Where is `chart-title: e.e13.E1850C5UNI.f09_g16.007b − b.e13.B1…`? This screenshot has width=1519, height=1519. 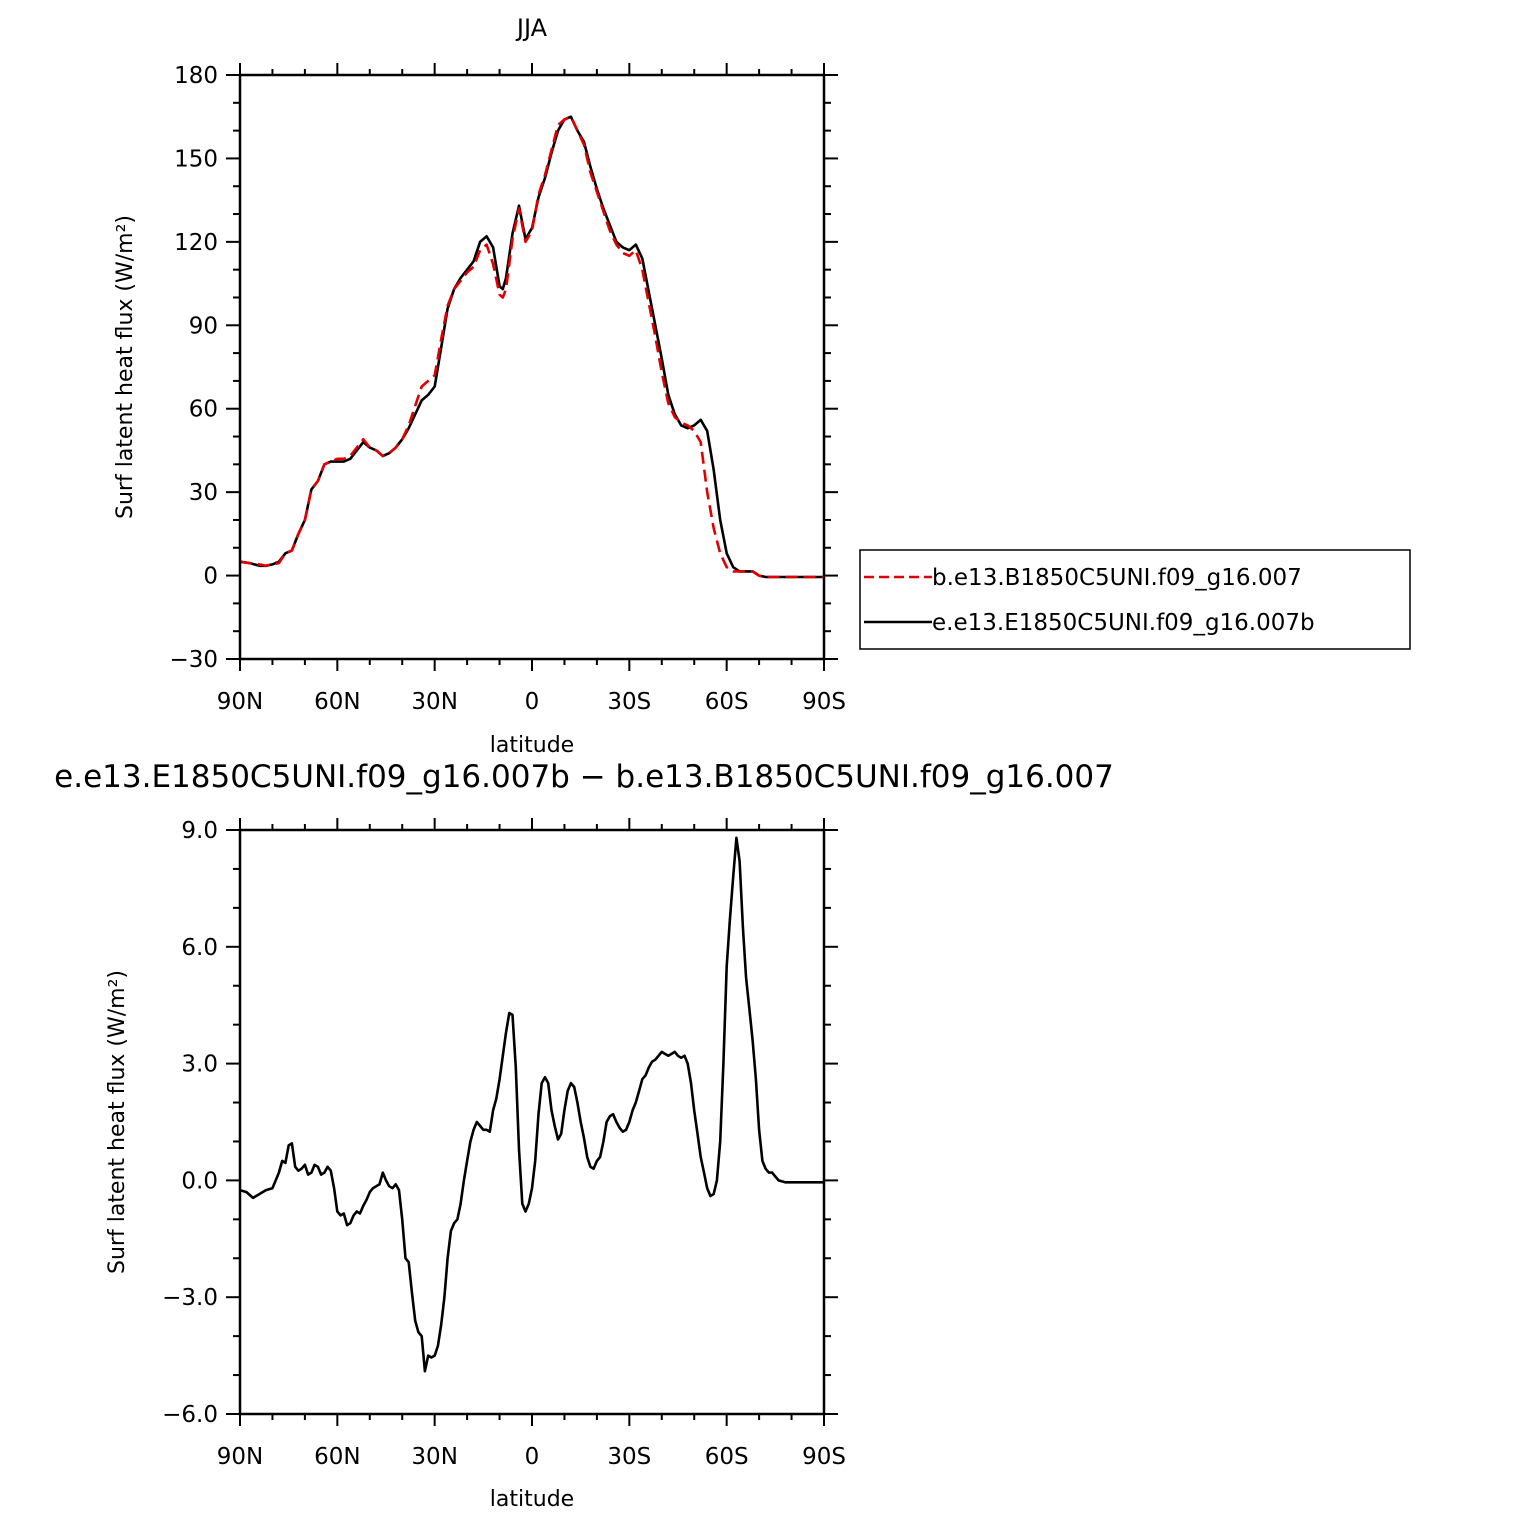 chart-title: e.e13.E1850C5UNI.f09_g16.007b − b.e13.B1… is located at coordinates (584, 777).